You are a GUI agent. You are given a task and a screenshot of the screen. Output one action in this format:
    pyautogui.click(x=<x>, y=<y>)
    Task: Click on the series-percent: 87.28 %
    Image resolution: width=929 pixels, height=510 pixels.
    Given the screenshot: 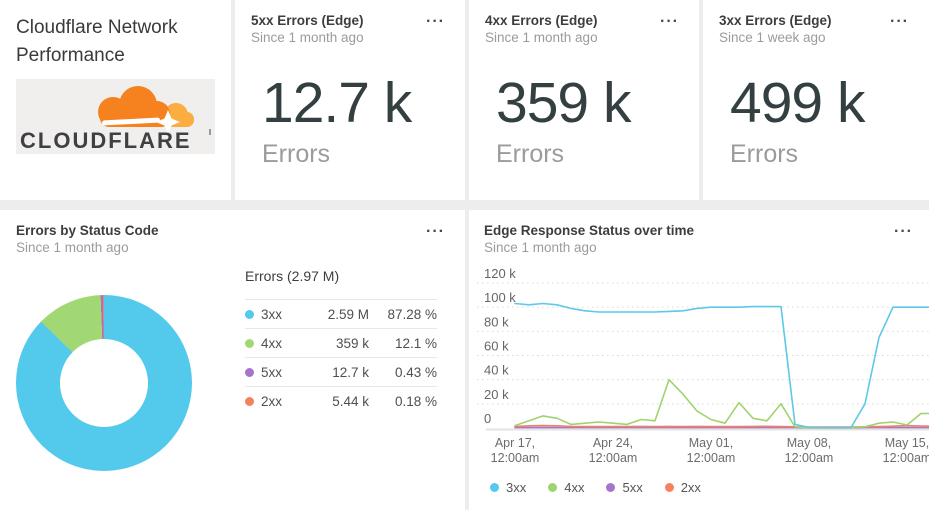 What is the action you would take?
    pyautogui.click(x=412, y=314)
    